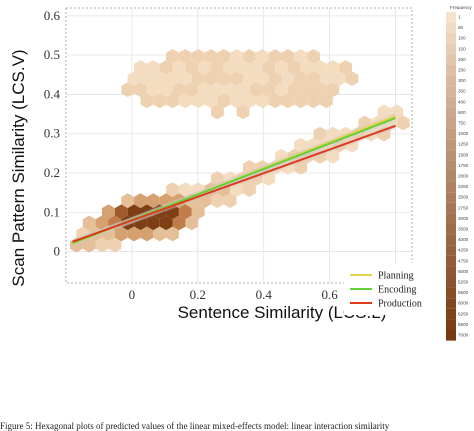 This screenshot has height=431, width=474. Describe the element at coordinates (462, 38) in the screenshot. I see `scale-label: 100` at that location.